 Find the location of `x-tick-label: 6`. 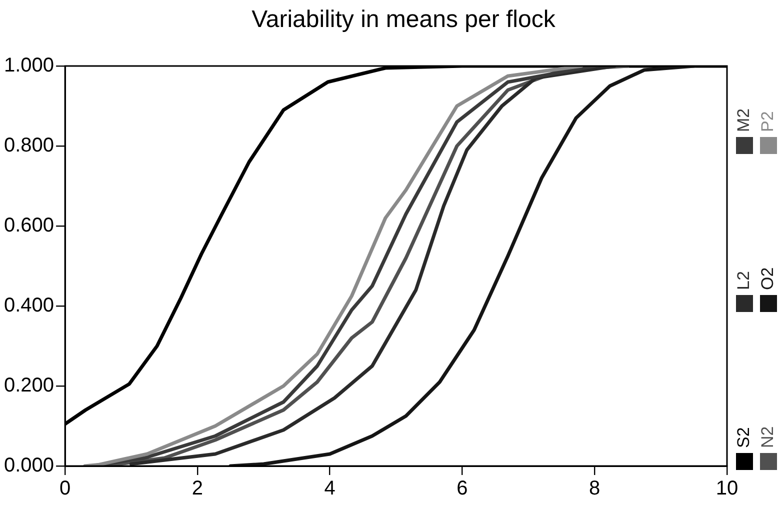

x-tick-label: 6 is located at coordinates (462, 489).